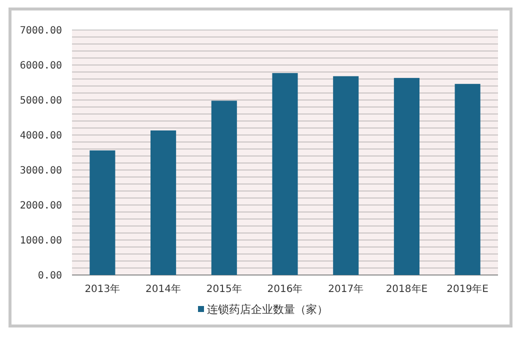 This screenshot has width=520, height=342. What do you see at coordinates (102, 289) in the screenshot?
I see `x-tick-label: 2013年` at bounding box center [102, 289].